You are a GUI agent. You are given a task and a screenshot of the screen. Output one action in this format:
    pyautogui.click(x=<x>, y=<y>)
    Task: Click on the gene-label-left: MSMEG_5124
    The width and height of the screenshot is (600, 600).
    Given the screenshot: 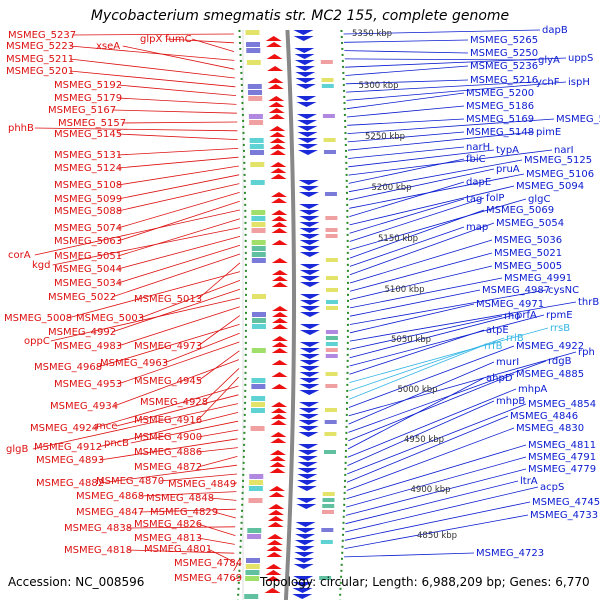 What is the action you would take?
    pyautogui.click(x=88, y=168)
    